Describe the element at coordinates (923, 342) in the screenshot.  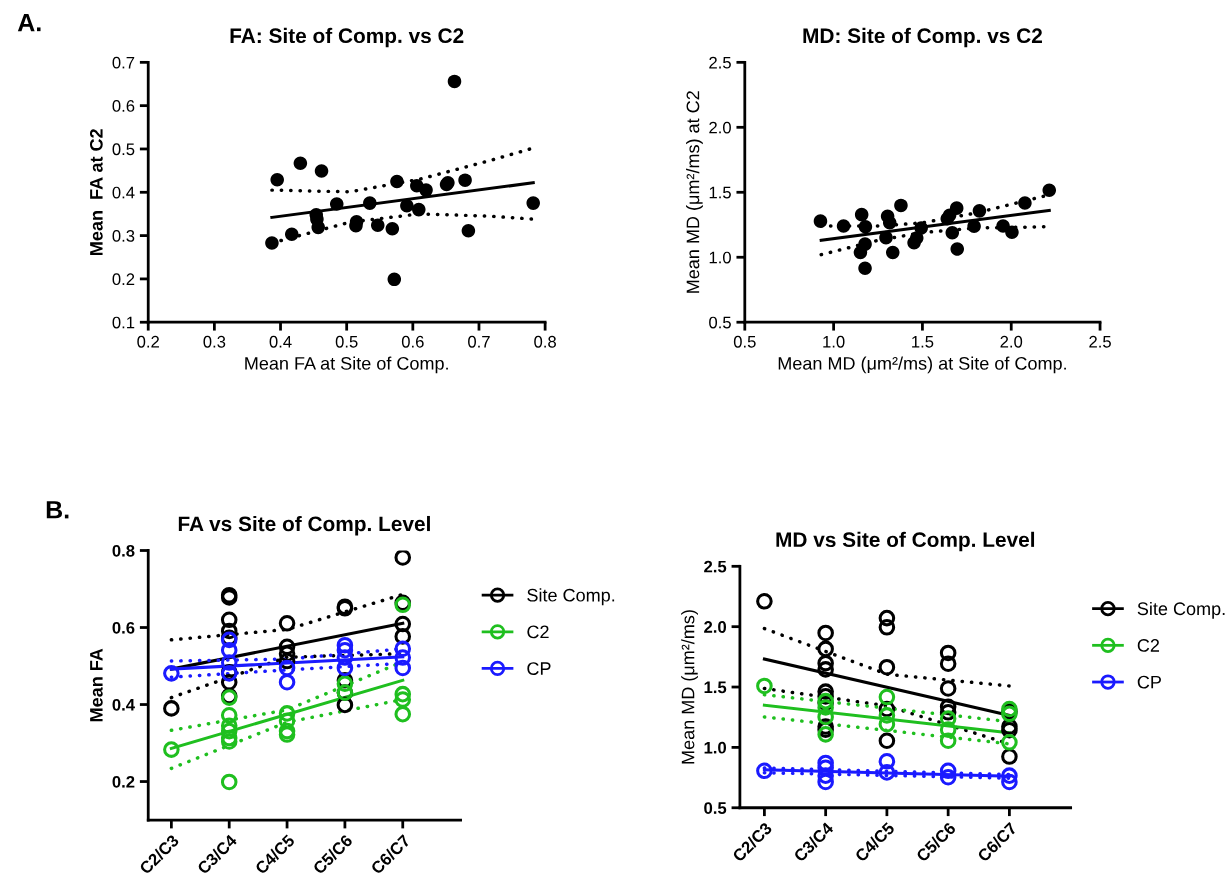
I see `x-tick-label: 1.5` at that location.